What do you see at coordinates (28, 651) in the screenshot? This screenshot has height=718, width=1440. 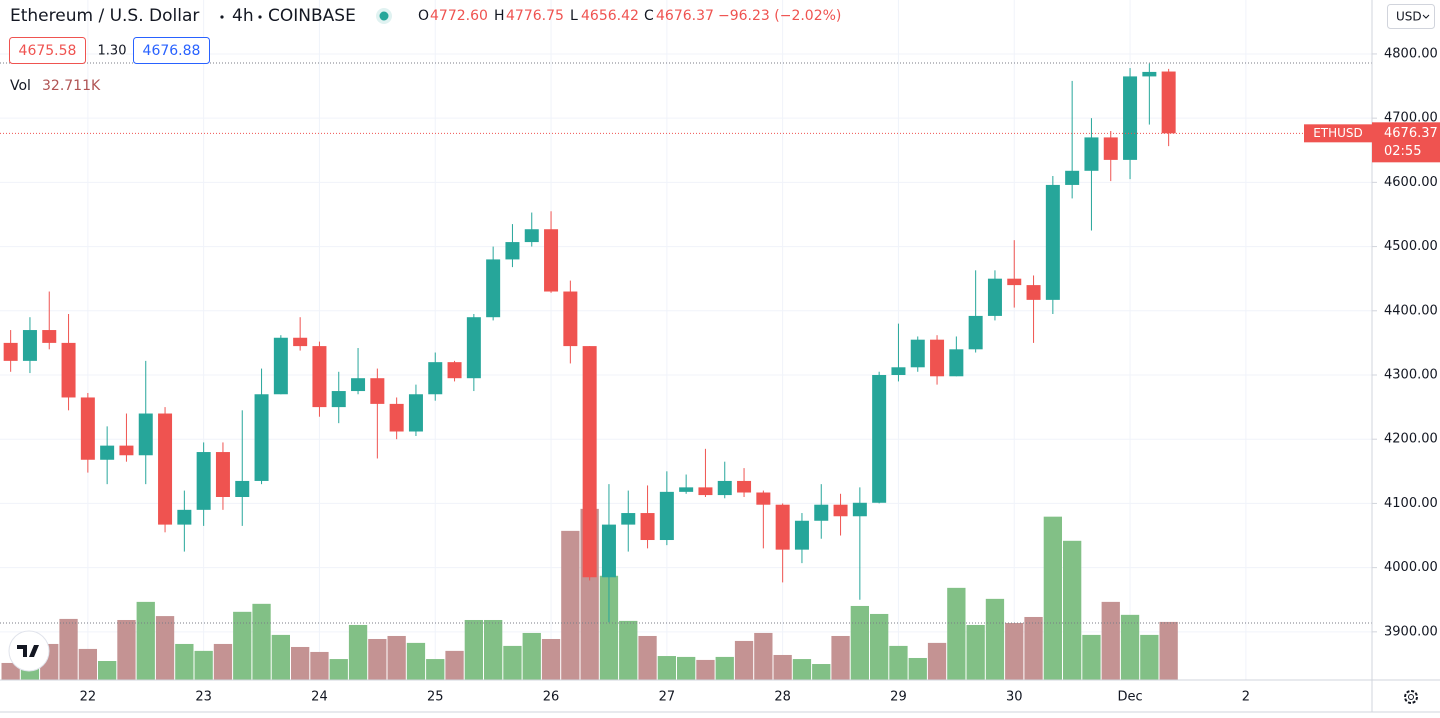 I see `logo-mark` at bounding box center [28, 651].